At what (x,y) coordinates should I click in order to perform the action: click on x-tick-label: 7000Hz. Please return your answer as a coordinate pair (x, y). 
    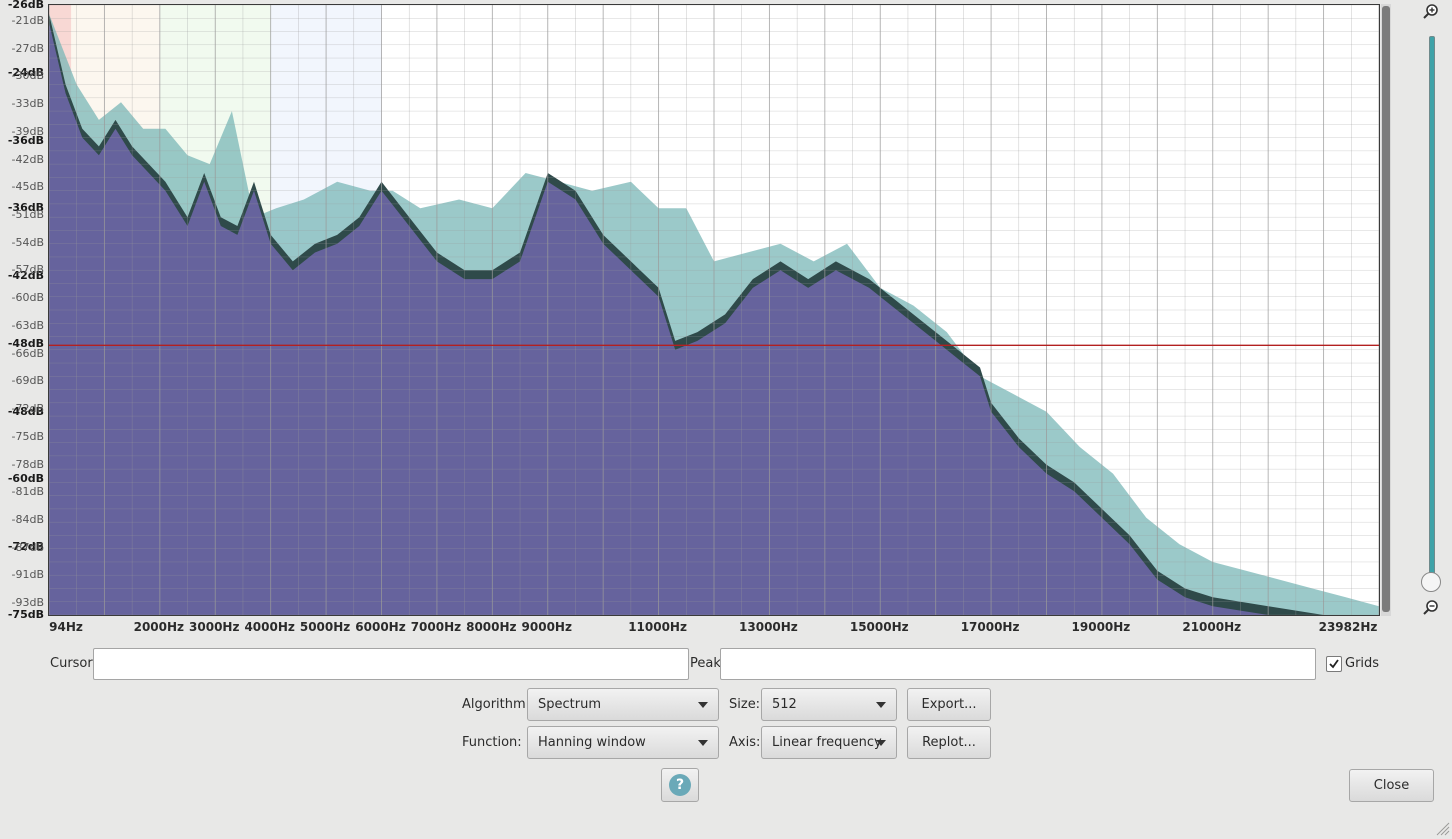
    Looking at the image, I should click on (436, 627).